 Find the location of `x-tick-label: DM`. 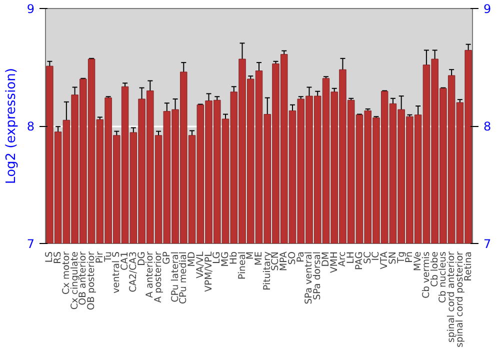

x-tick-label: DM is located at coordinates (326, 259).